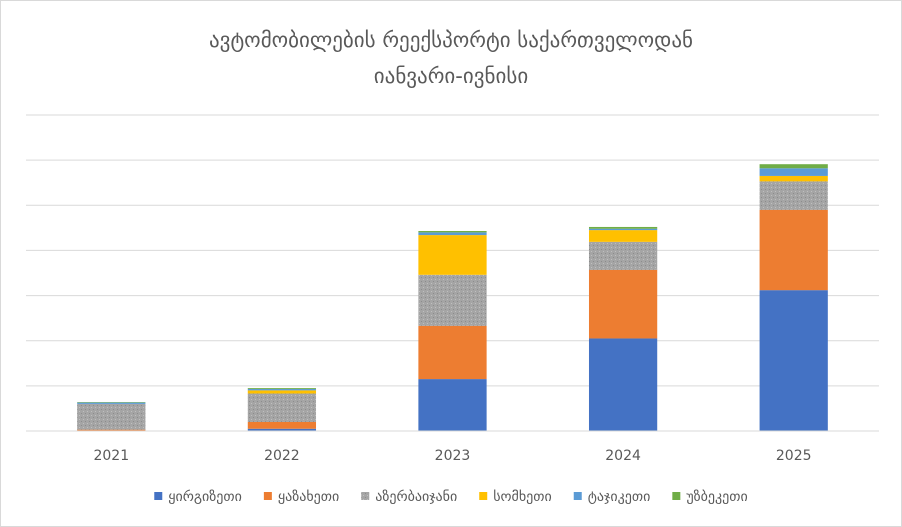  What do you see at coordinates (416, 496) in the screenshot?
I see `legend-label: აზერბაიჯანი` at bounding box center [416, 496].